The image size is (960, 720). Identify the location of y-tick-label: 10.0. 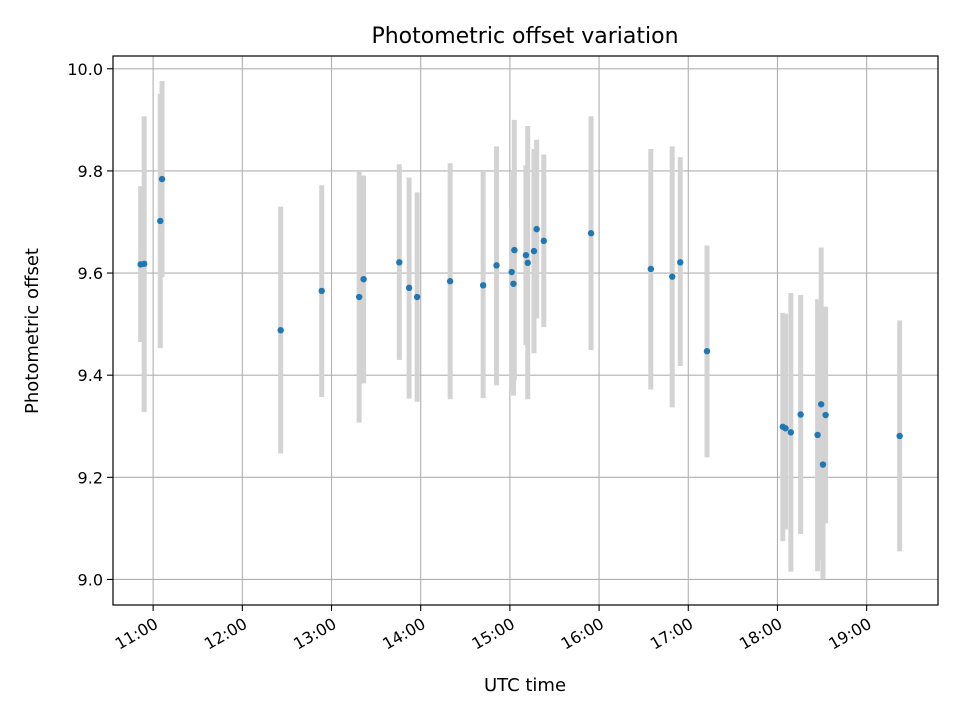
(85, 69).